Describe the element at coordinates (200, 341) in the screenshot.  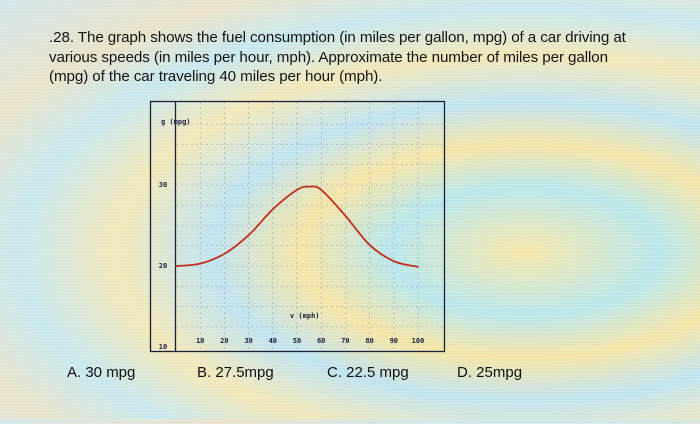
I see `x-tick-label: 10` at that location.